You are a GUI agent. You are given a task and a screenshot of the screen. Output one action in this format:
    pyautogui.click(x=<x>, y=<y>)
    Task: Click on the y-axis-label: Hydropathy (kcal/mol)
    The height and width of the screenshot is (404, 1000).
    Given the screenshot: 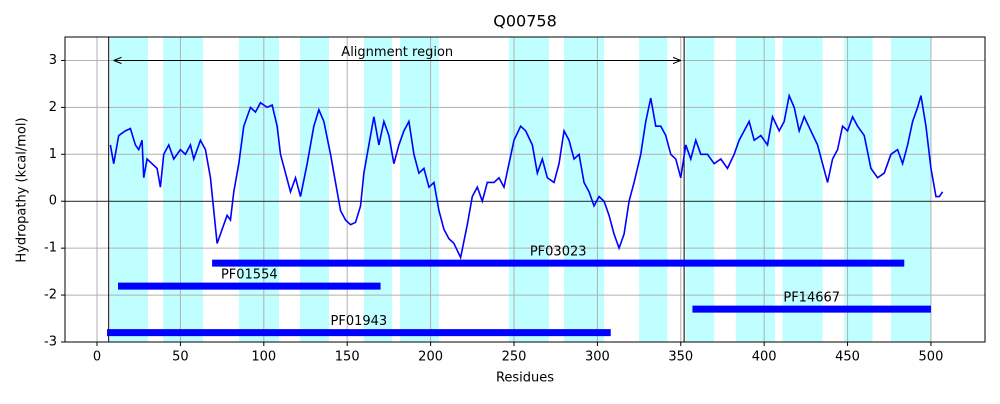 What is the action you would take?
    pyautogui.click(x=22, y=189)
    